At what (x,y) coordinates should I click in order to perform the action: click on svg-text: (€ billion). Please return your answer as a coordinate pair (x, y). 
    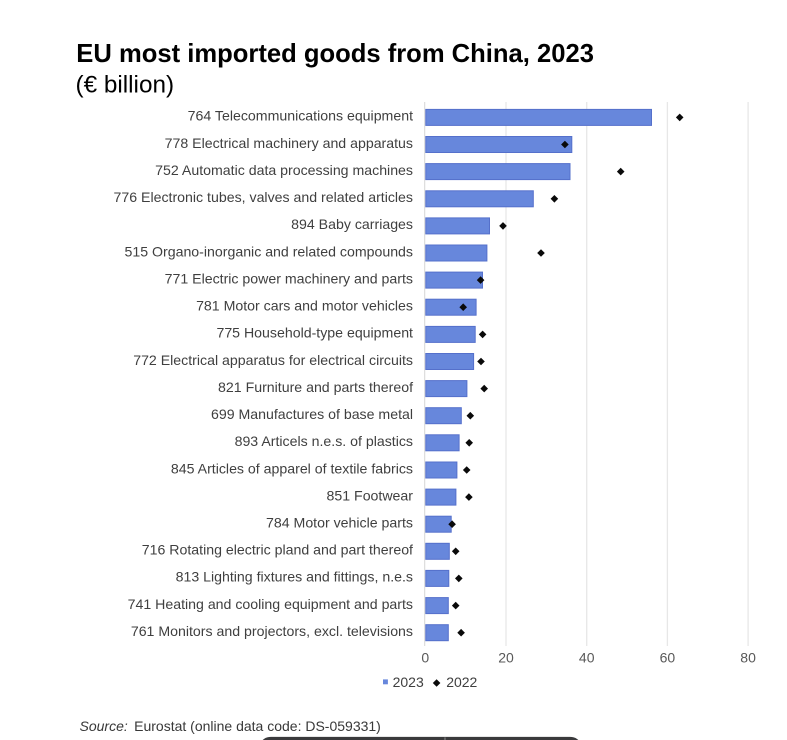
    Looking at the image, I should click on (125, 85).